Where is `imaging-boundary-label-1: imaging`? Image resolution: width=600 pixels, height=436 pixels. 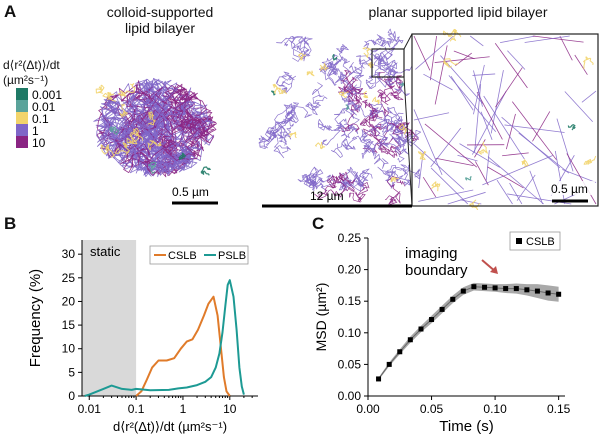
imaging-boundary-label-1: imaging is located at coordinates (431, 253).